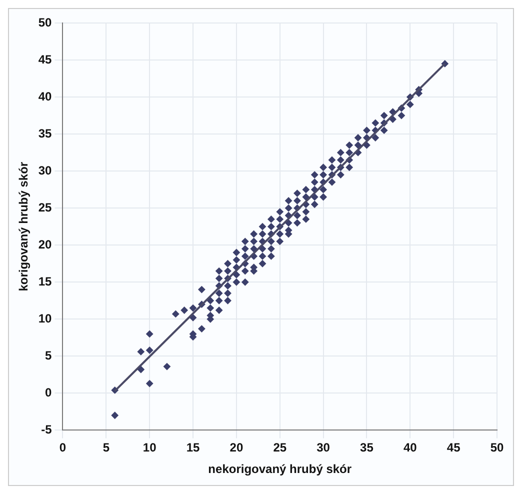  I want to click on y-tick-label: 35, so click(45, 133).